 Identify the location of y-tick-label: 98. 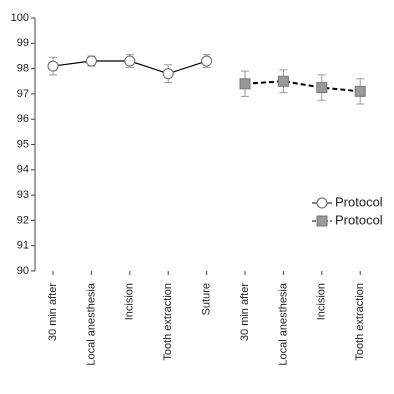
(23, 69).